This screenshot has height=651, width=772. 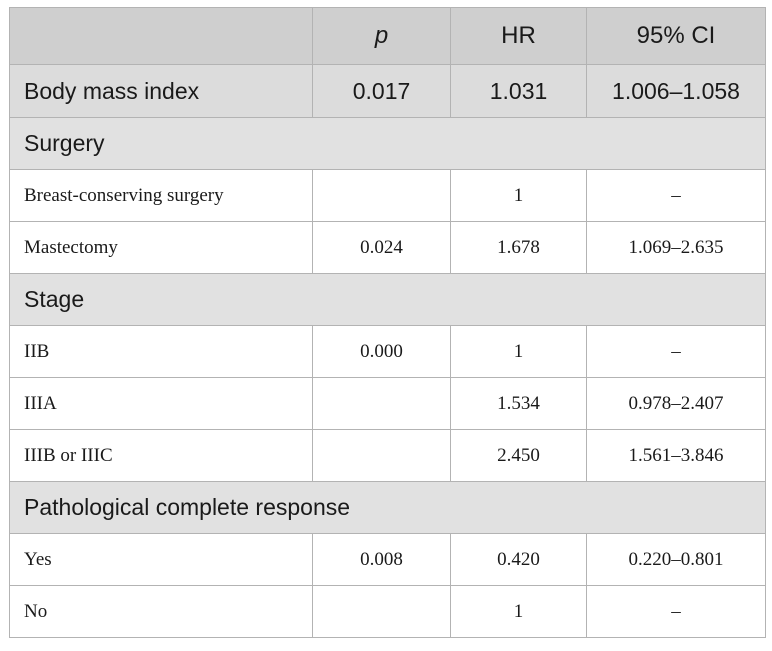 What do you see at coordinates (676, 403) in the screenshot?
I see `row-confidence-interval: 0.978–2.407` at bounding box center [676, 403].